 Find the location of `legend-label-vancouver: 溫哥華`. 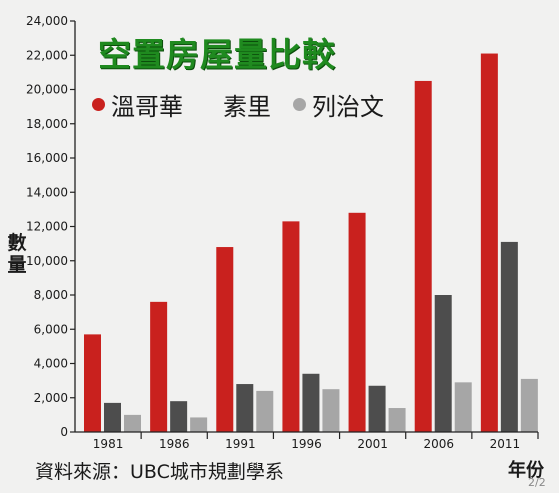

legend-label-vancouver: 溫哥華 is located at coordinates (147, 106).